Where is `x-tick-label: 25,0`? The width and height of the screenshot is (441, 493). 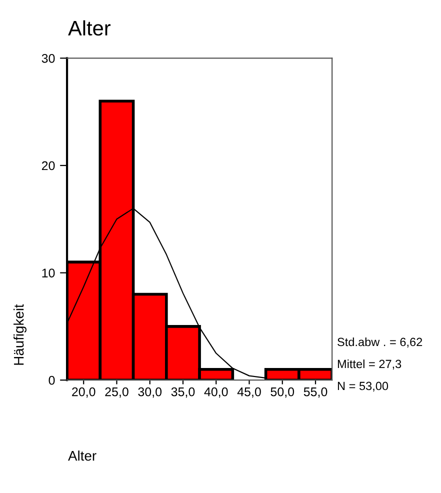
x-tick-label: 25,0 is located at coordinates (116, 392).